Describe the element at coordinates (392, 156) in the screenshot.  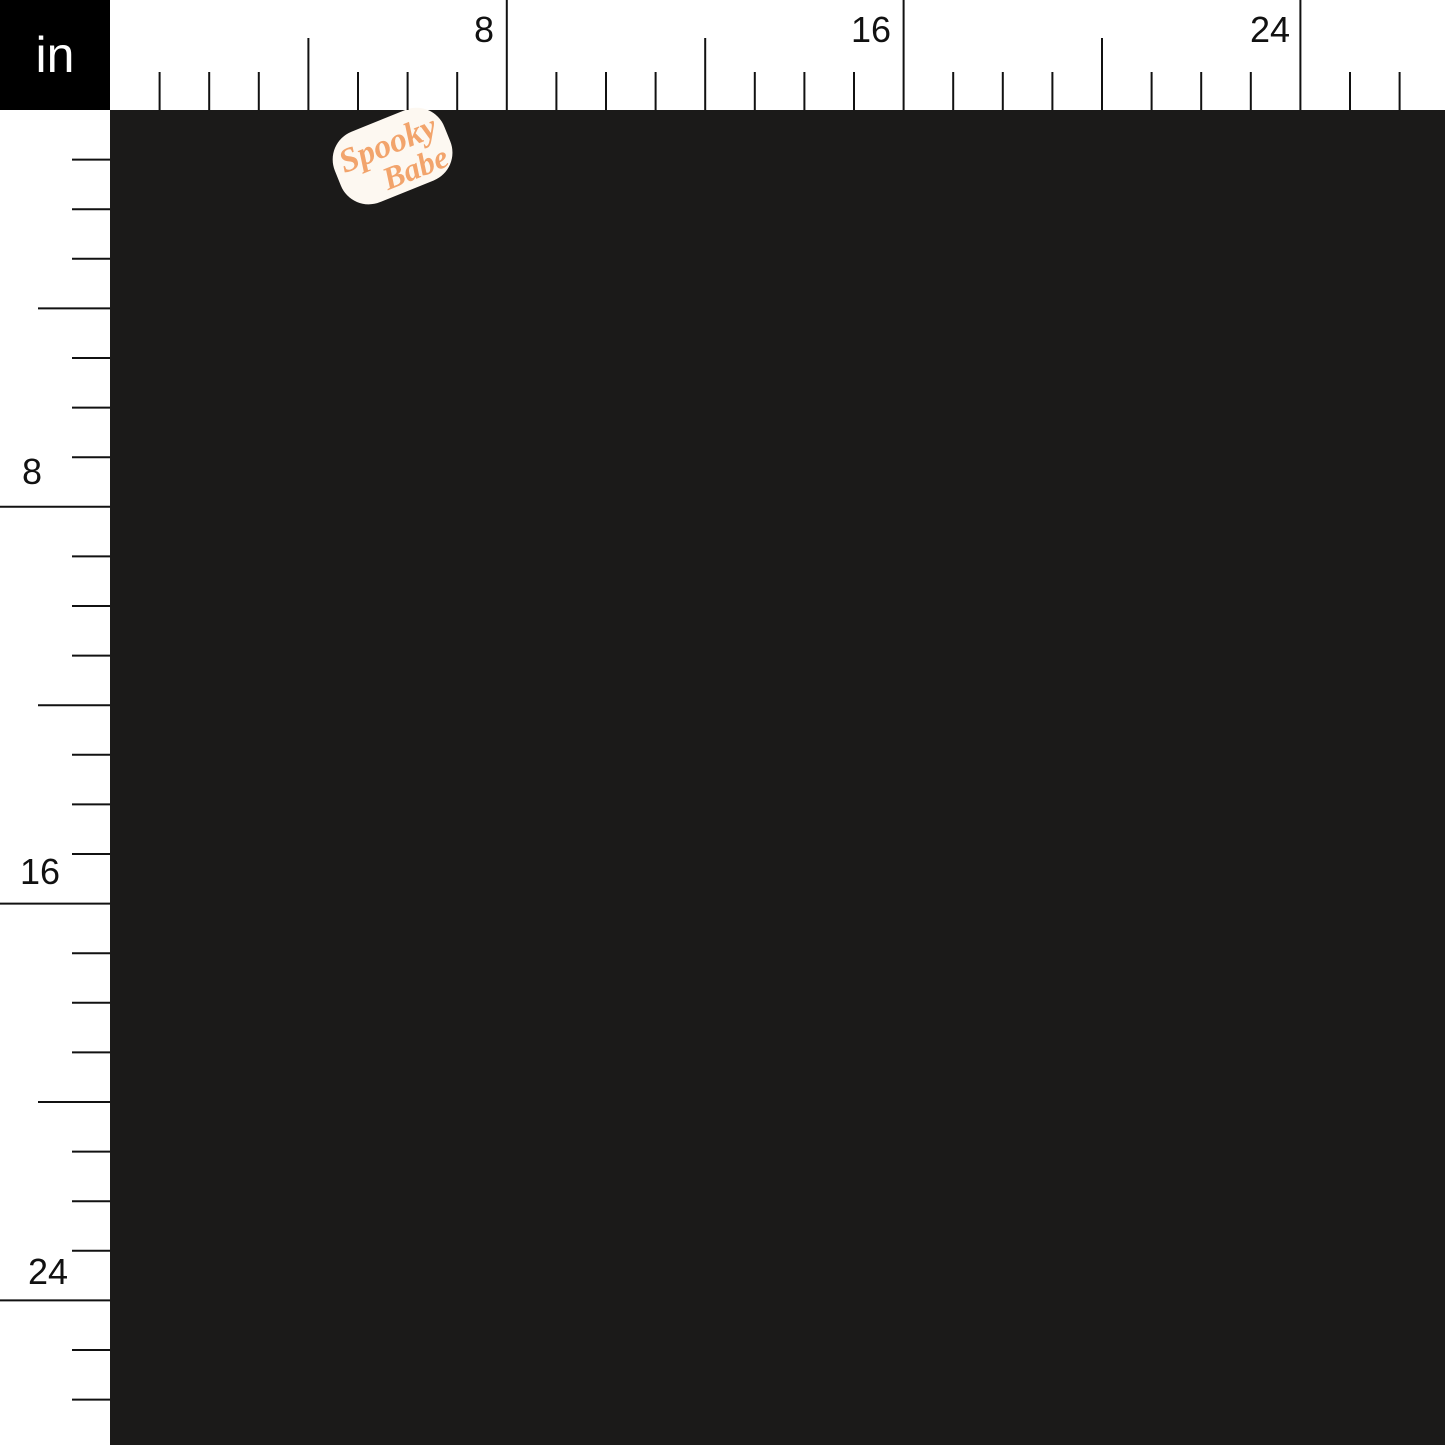
I see `spooky-babe-motif: Spooky Babe` at that location.